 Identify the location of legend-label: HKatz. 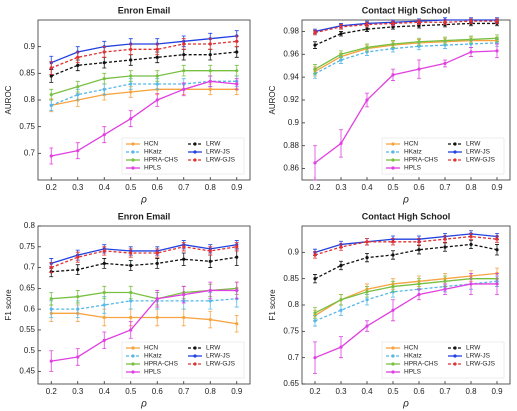
(413, 356).